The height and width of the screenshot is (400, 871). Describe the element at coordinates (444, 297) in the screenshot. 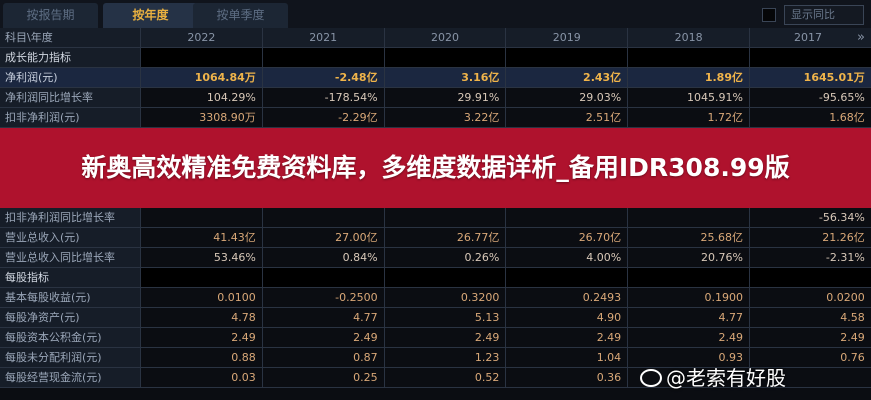

I see `value-cell: 0.3200` at that location.